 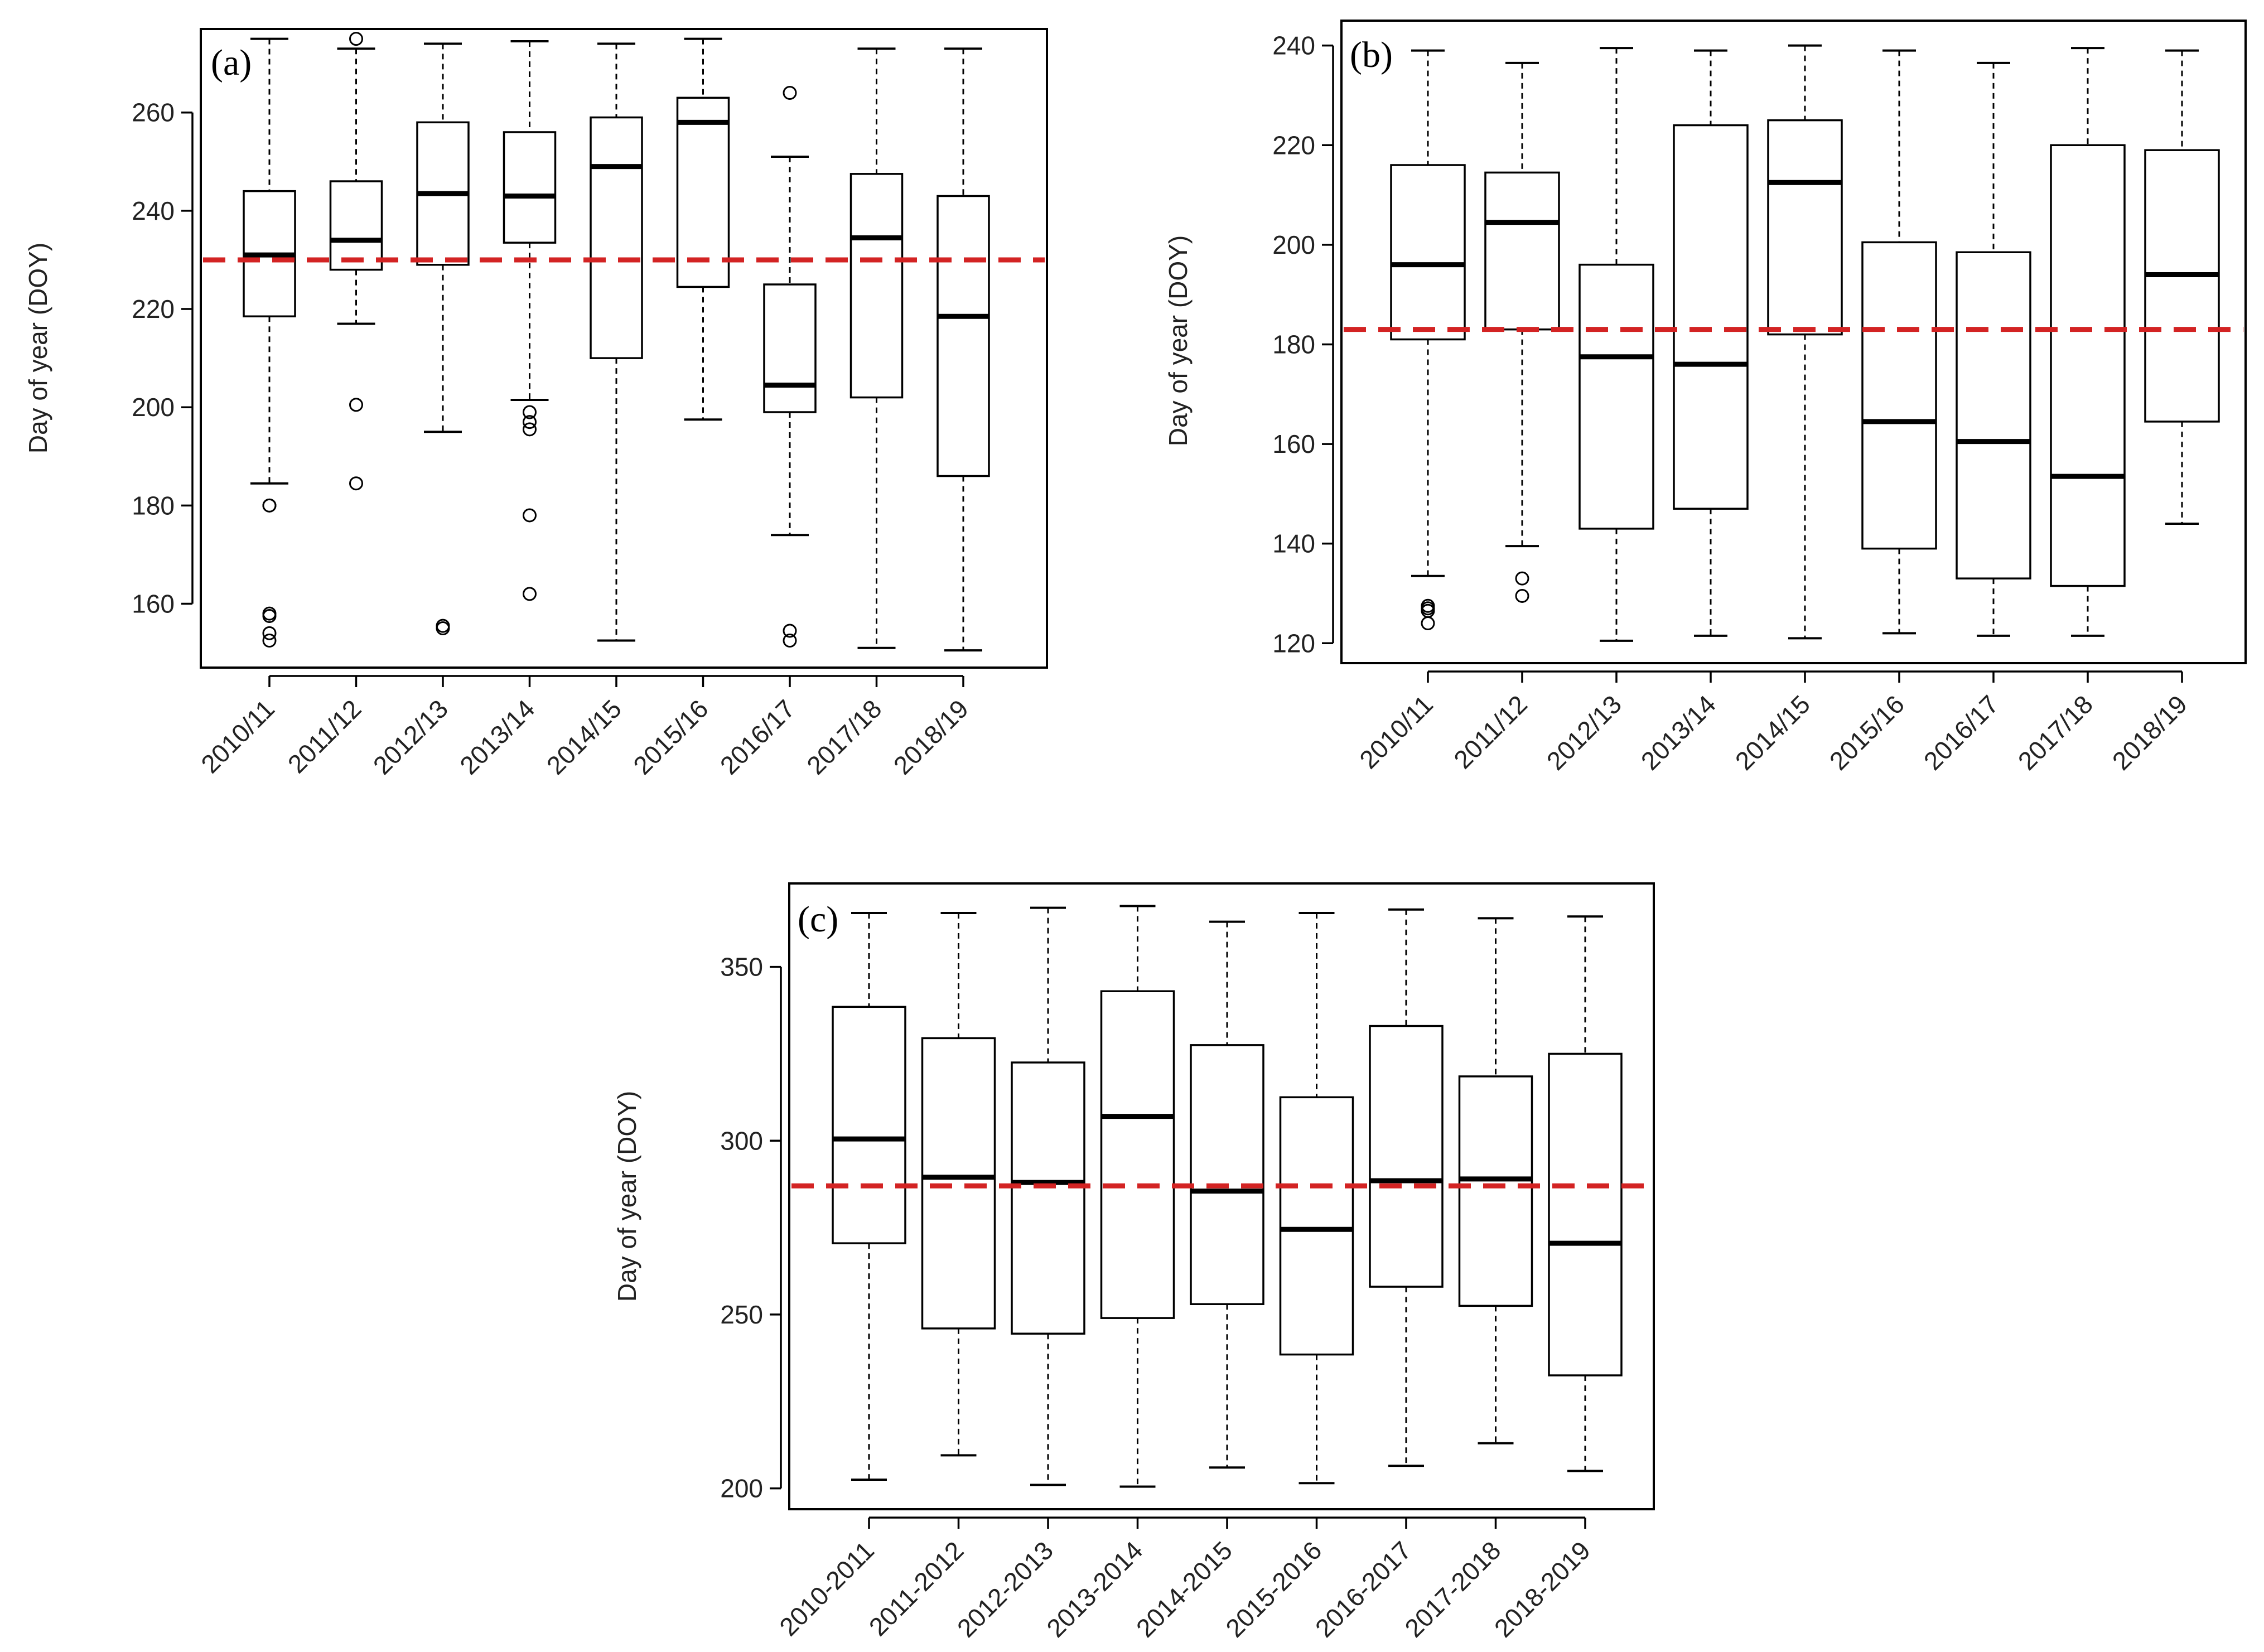 What do you see at coordinates (1273, 1589) in the screenshot?
I see `x-tick-label-c: 2015-2016` at bounding box center [1273, 1589].